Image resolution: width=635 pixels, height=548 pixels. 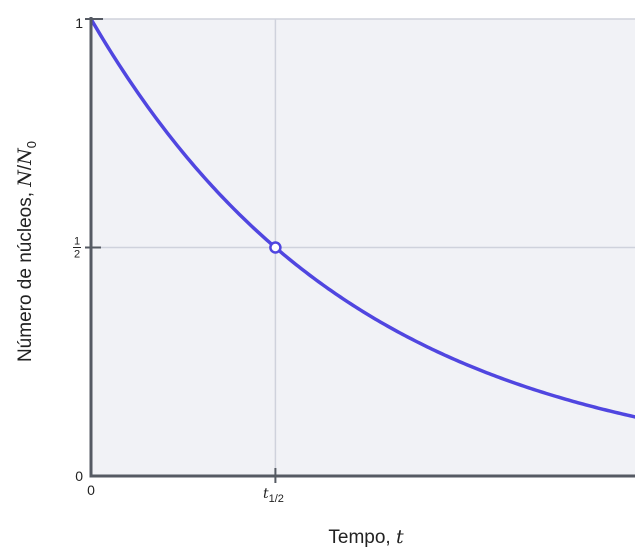 What do you see at coordinates (275, 247) in the screenshot?
I see `half-life-marker` at bounding box center [275, 247].